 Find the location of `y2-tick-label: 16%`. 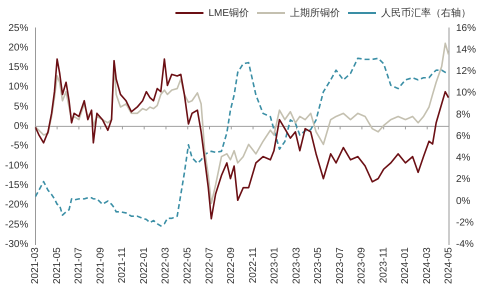

y2-tick-label: 16% is located at coordinates (466, 28).